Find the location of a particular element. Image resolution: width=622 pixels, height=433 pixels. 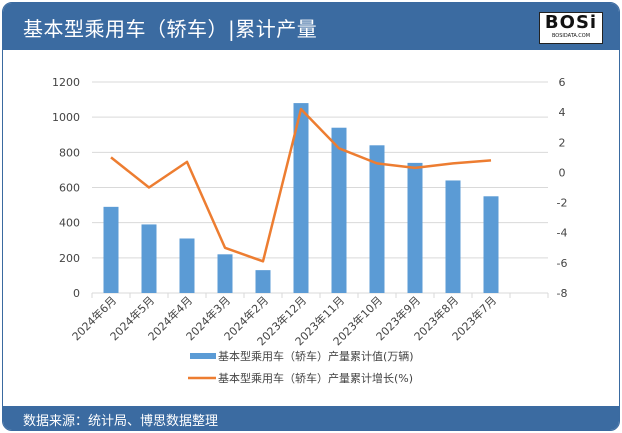

footer-bar: 数据来源：统计局、博思数据整理 is located at coordinates (311, 418).